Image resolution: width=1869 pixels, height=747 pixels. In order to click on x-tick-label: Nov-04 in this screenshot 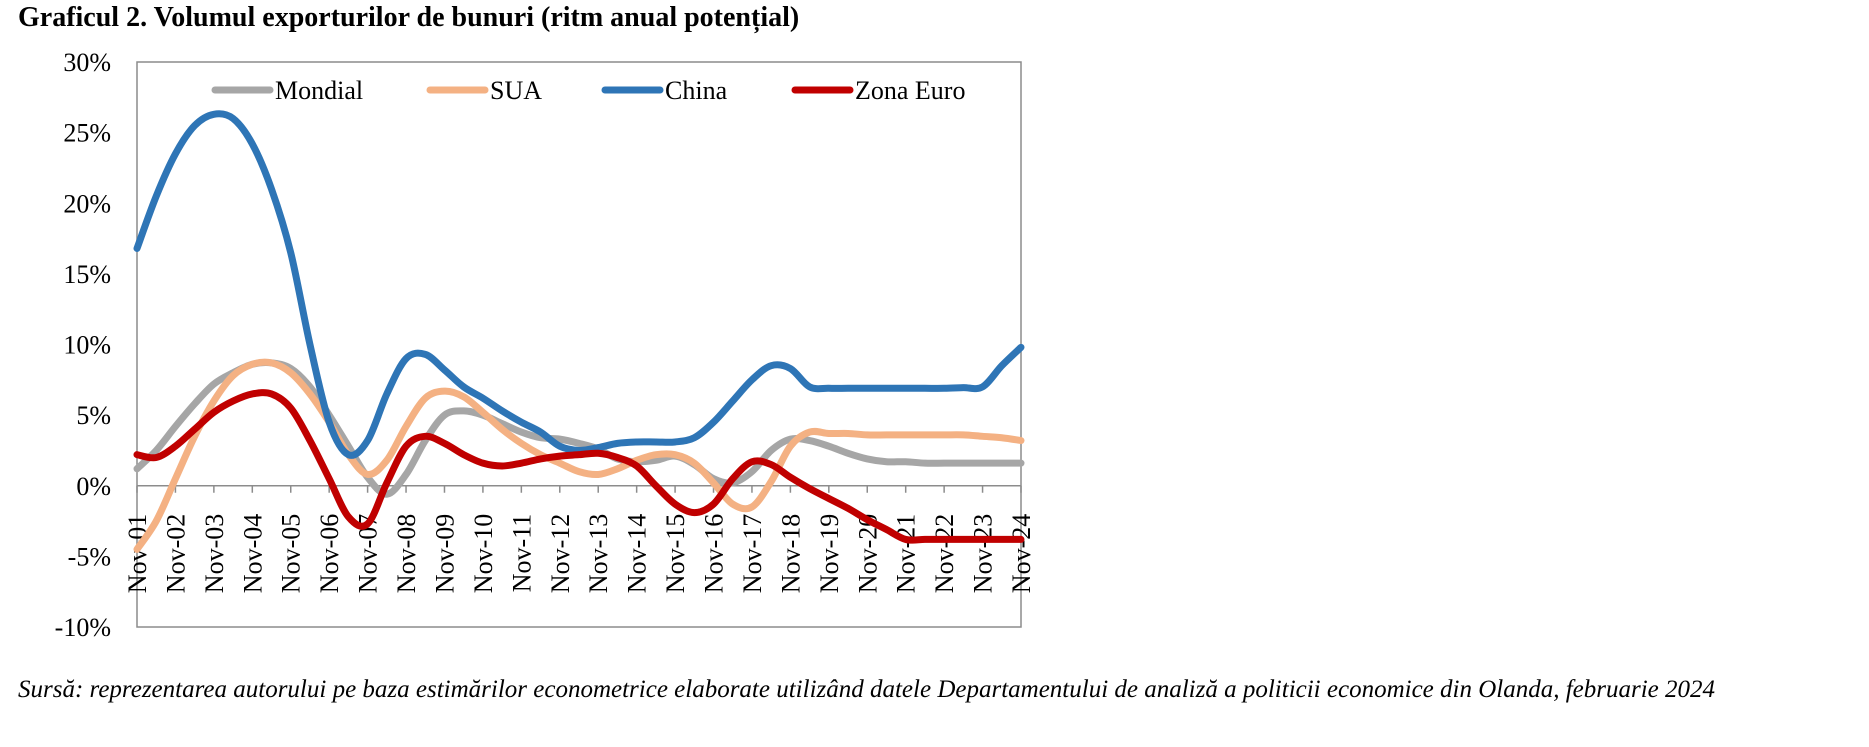, I will do `click(252, 553)`.